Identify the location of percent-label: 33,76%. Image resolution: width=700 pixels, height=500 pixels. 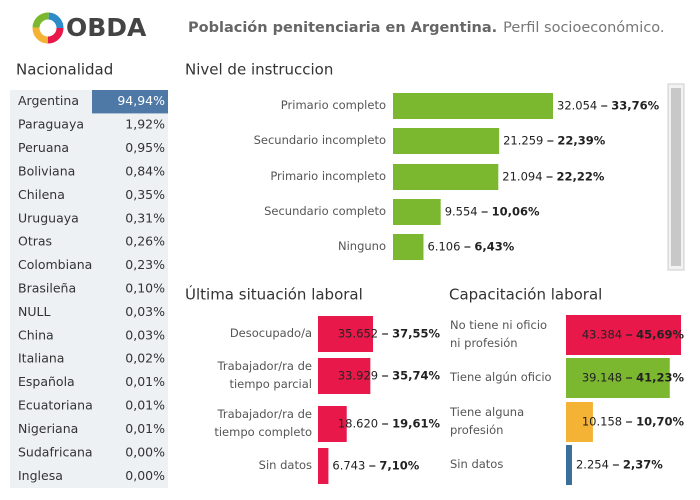
(635, 106).